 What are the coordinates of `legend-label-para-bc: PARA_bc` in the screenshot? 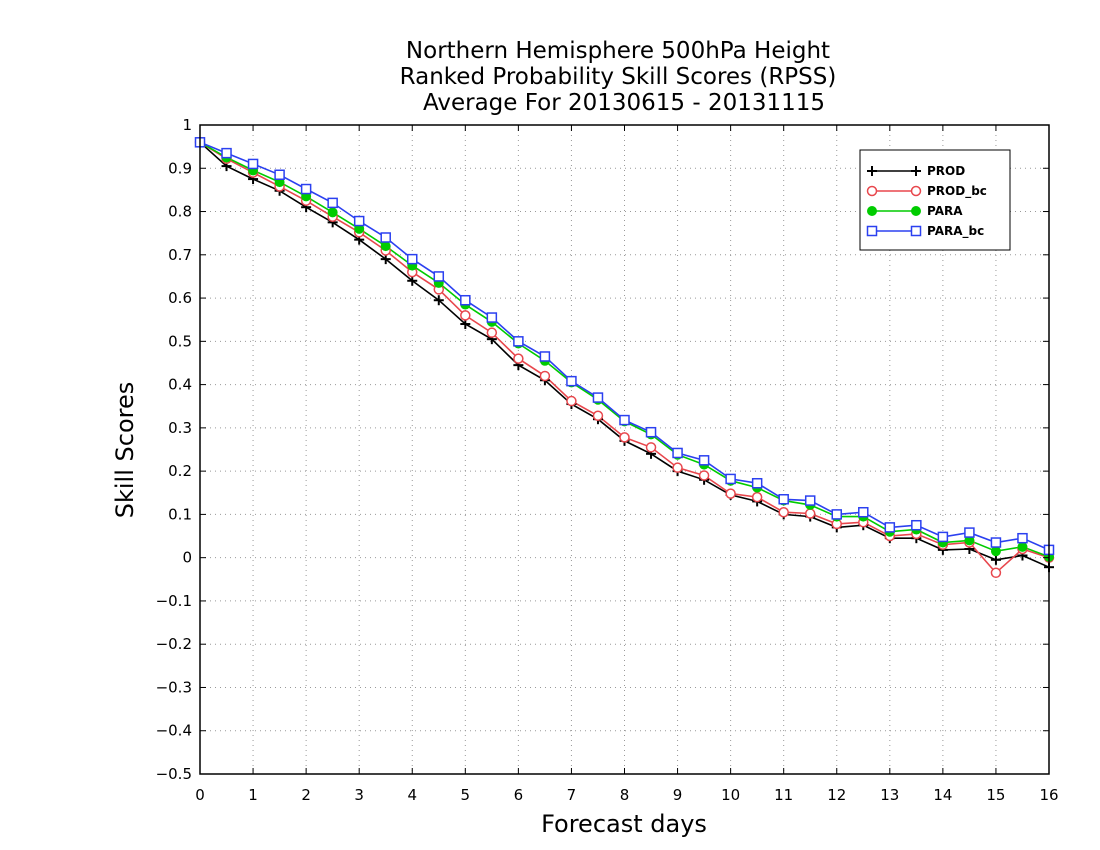 It's located at (955, 231).